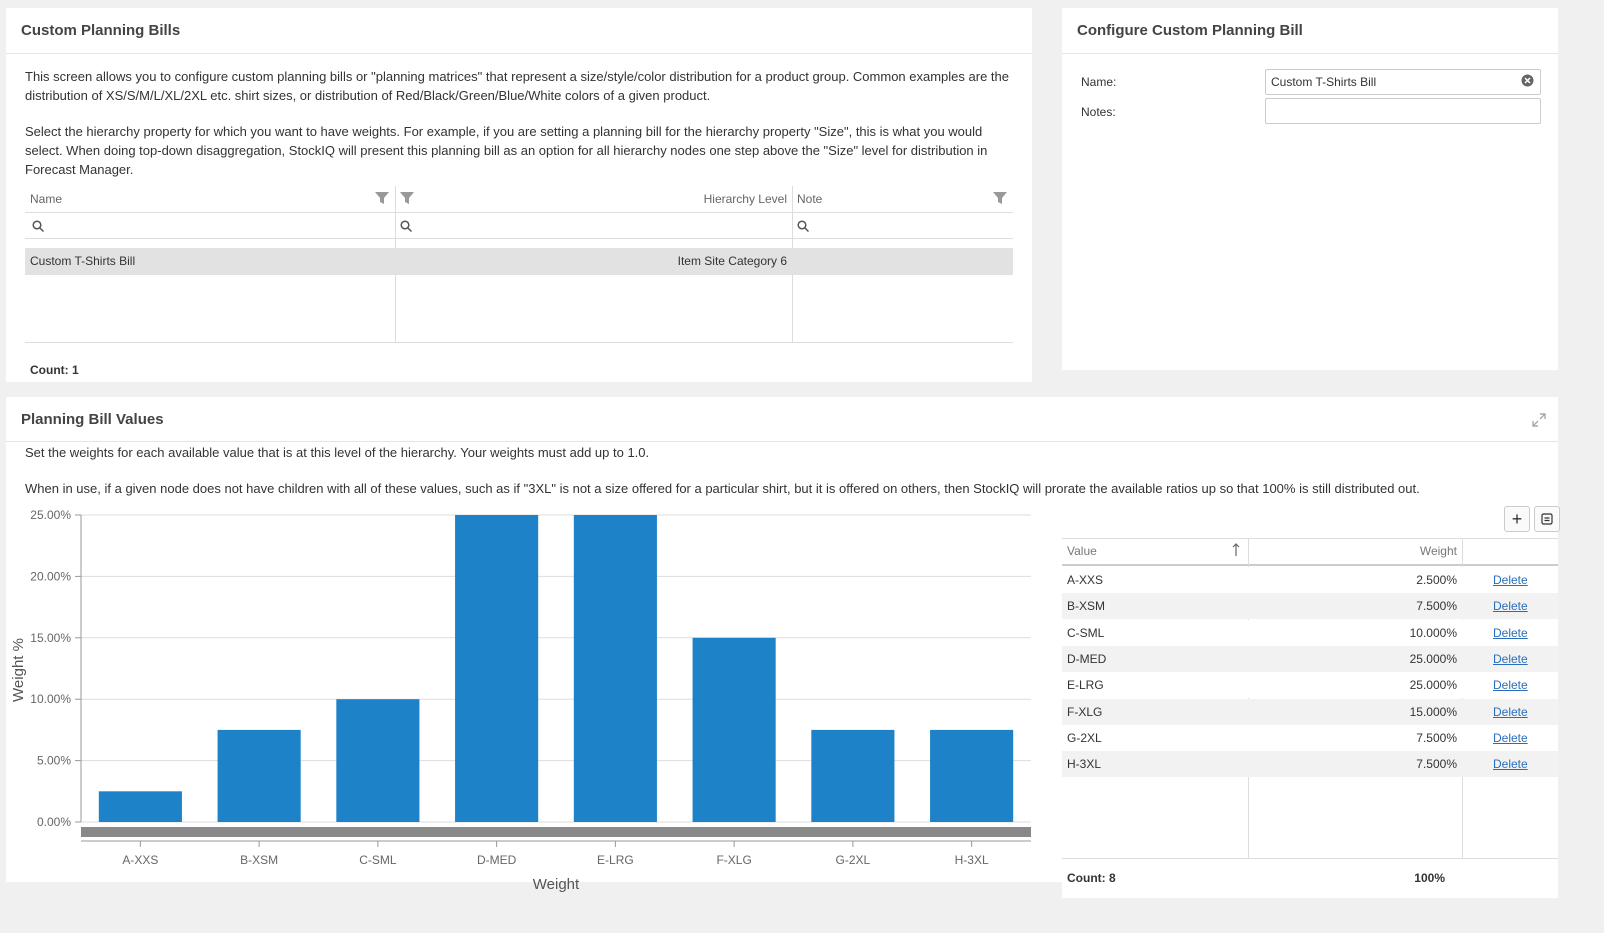  I want to click on cell-value: E-LRG, so click(1085, 685).